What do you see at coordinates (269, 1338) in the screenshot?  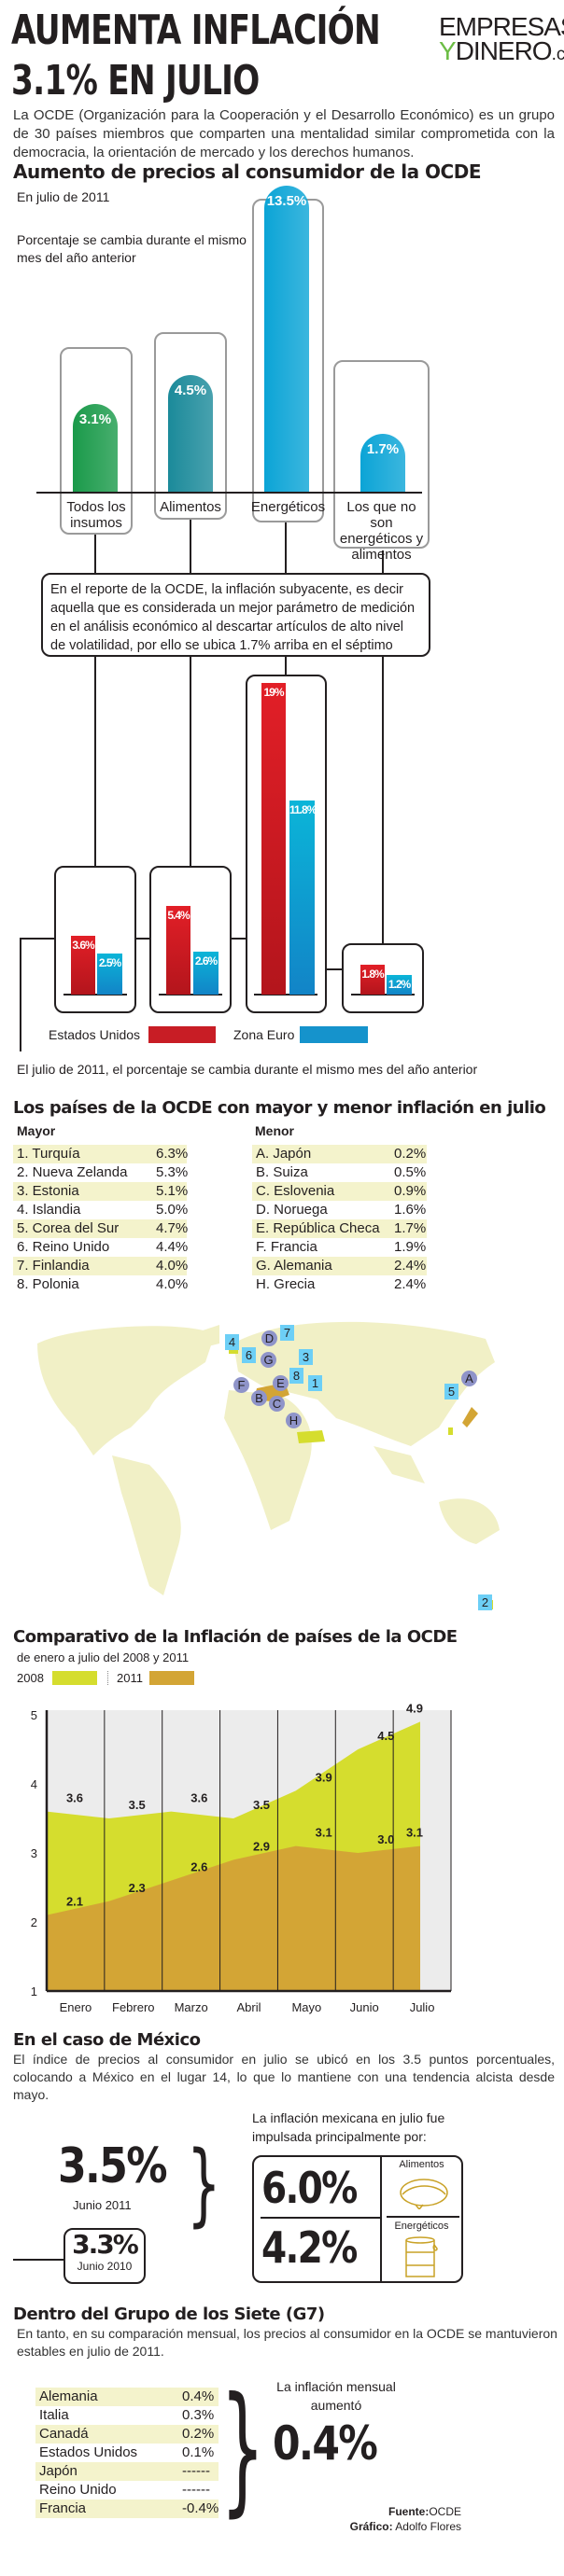 I see `map-marker-D: D` at bounding box center [269, 1338].